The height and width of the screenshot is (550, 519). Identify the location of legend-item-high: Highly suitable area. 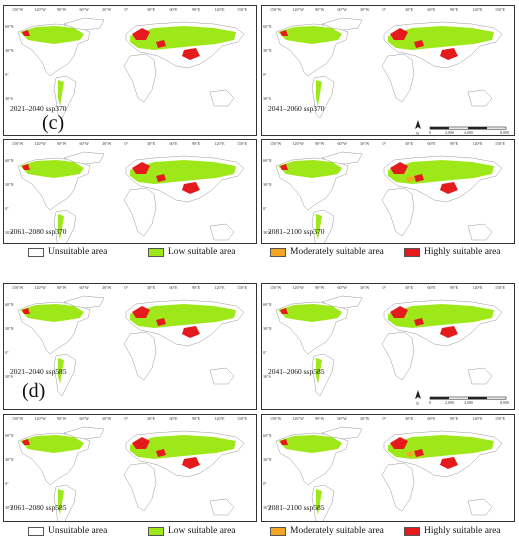
(452, 531).